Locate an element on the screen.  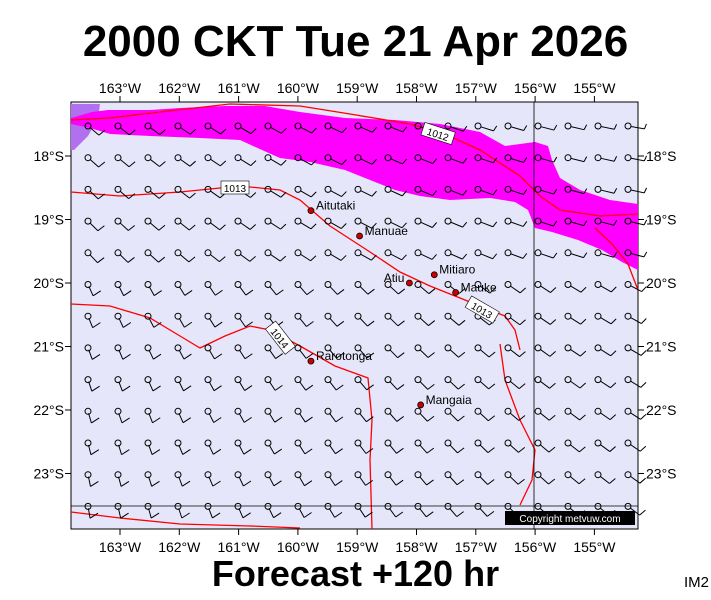
lon-label-bottom: 161°W is located at coordinates (239, 547).